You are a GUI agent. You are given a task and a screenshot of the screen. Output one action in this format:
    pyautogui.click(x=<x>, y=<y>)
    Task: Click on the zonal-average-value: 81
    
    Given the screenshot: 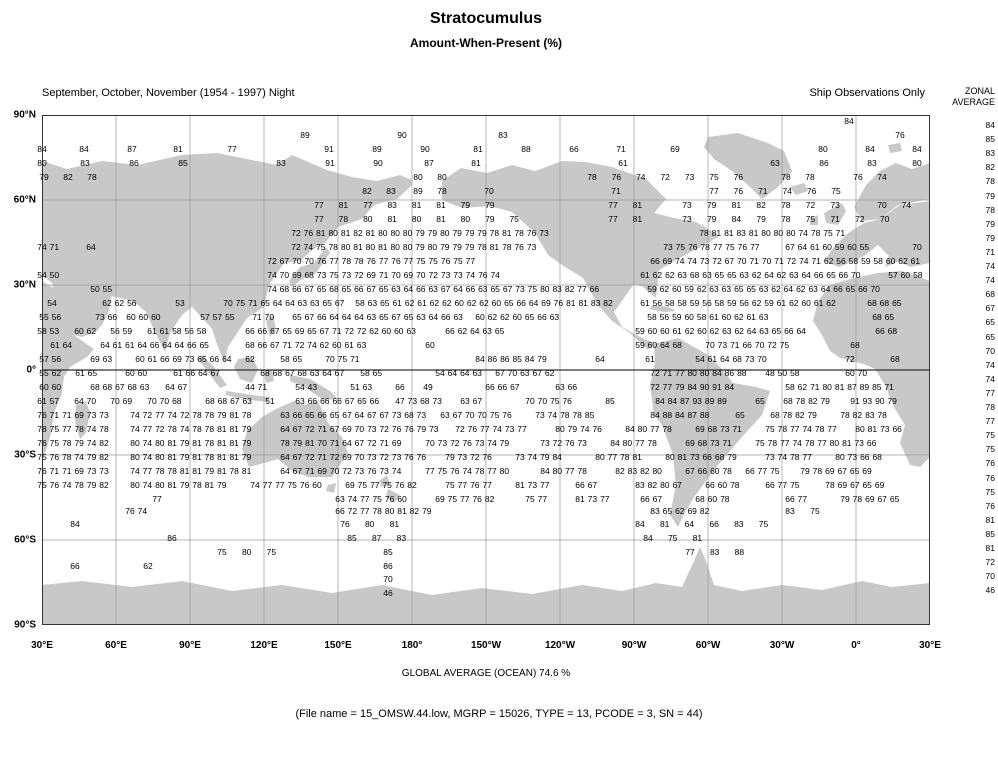 What is the action you would take?
    pyautogui.click(x=990, y=547)
    